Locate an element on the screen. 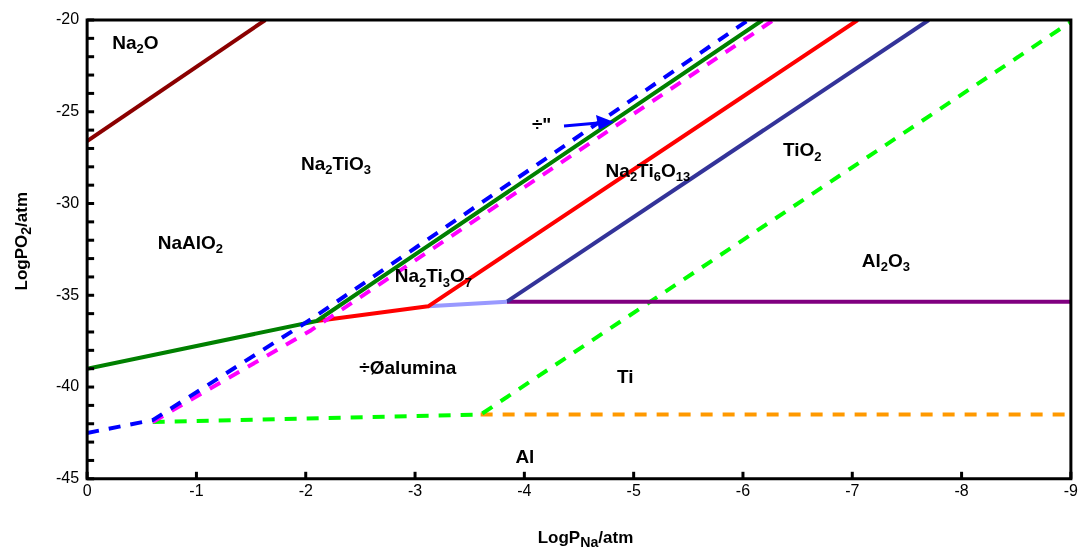 Image resolution: width=1081 pixels, height=552 pixels. x-tick-label: -5 is located at coordinates (633, 490).